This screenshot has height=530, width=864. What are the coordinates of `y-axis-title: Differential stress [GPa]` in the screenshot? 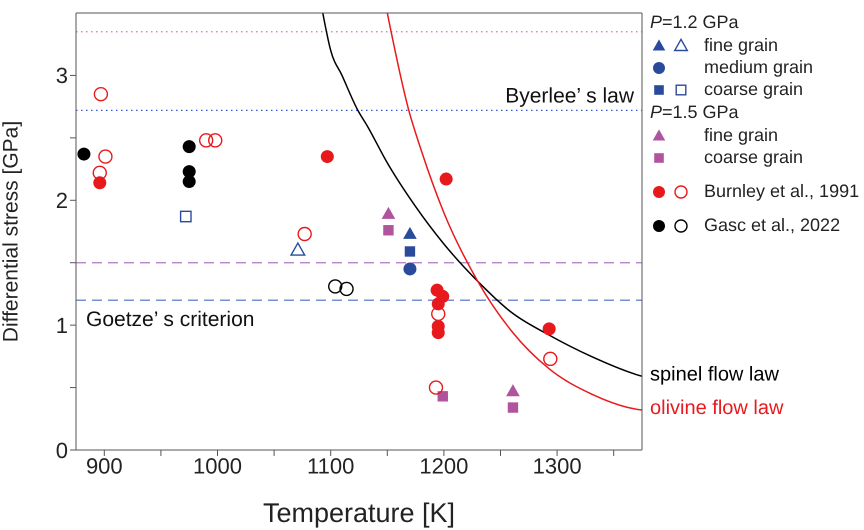 It's located at (11, 231).